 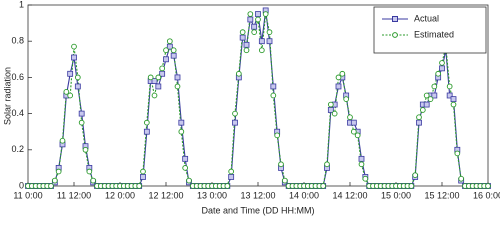 What do you see at coordinates (27, 195) in the screenshot?
I see `x-tick-label: 11 0:00` at bounding box center [27, 195].